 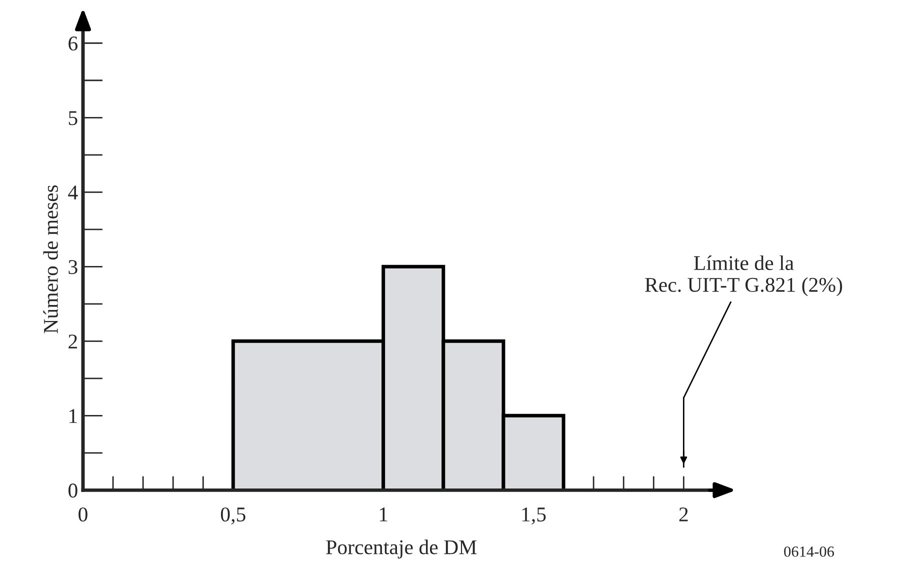 I want to click on y-tick-label: 5, so click(x=73, y=118).